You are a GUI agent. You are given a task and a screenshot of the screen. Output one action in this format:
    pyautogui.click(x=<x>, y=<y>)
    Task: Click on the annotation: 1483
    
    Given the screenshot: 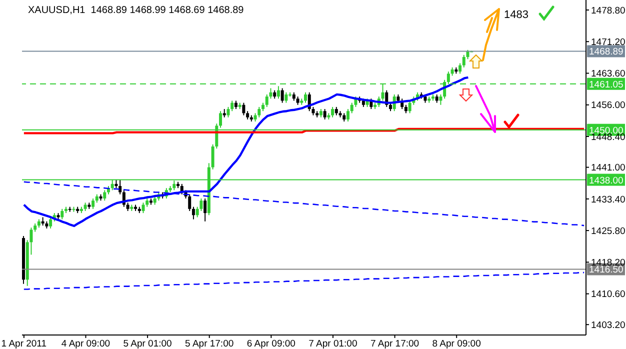 What is the action you would take?
    pyautogui.click(x=516, y=15)
    